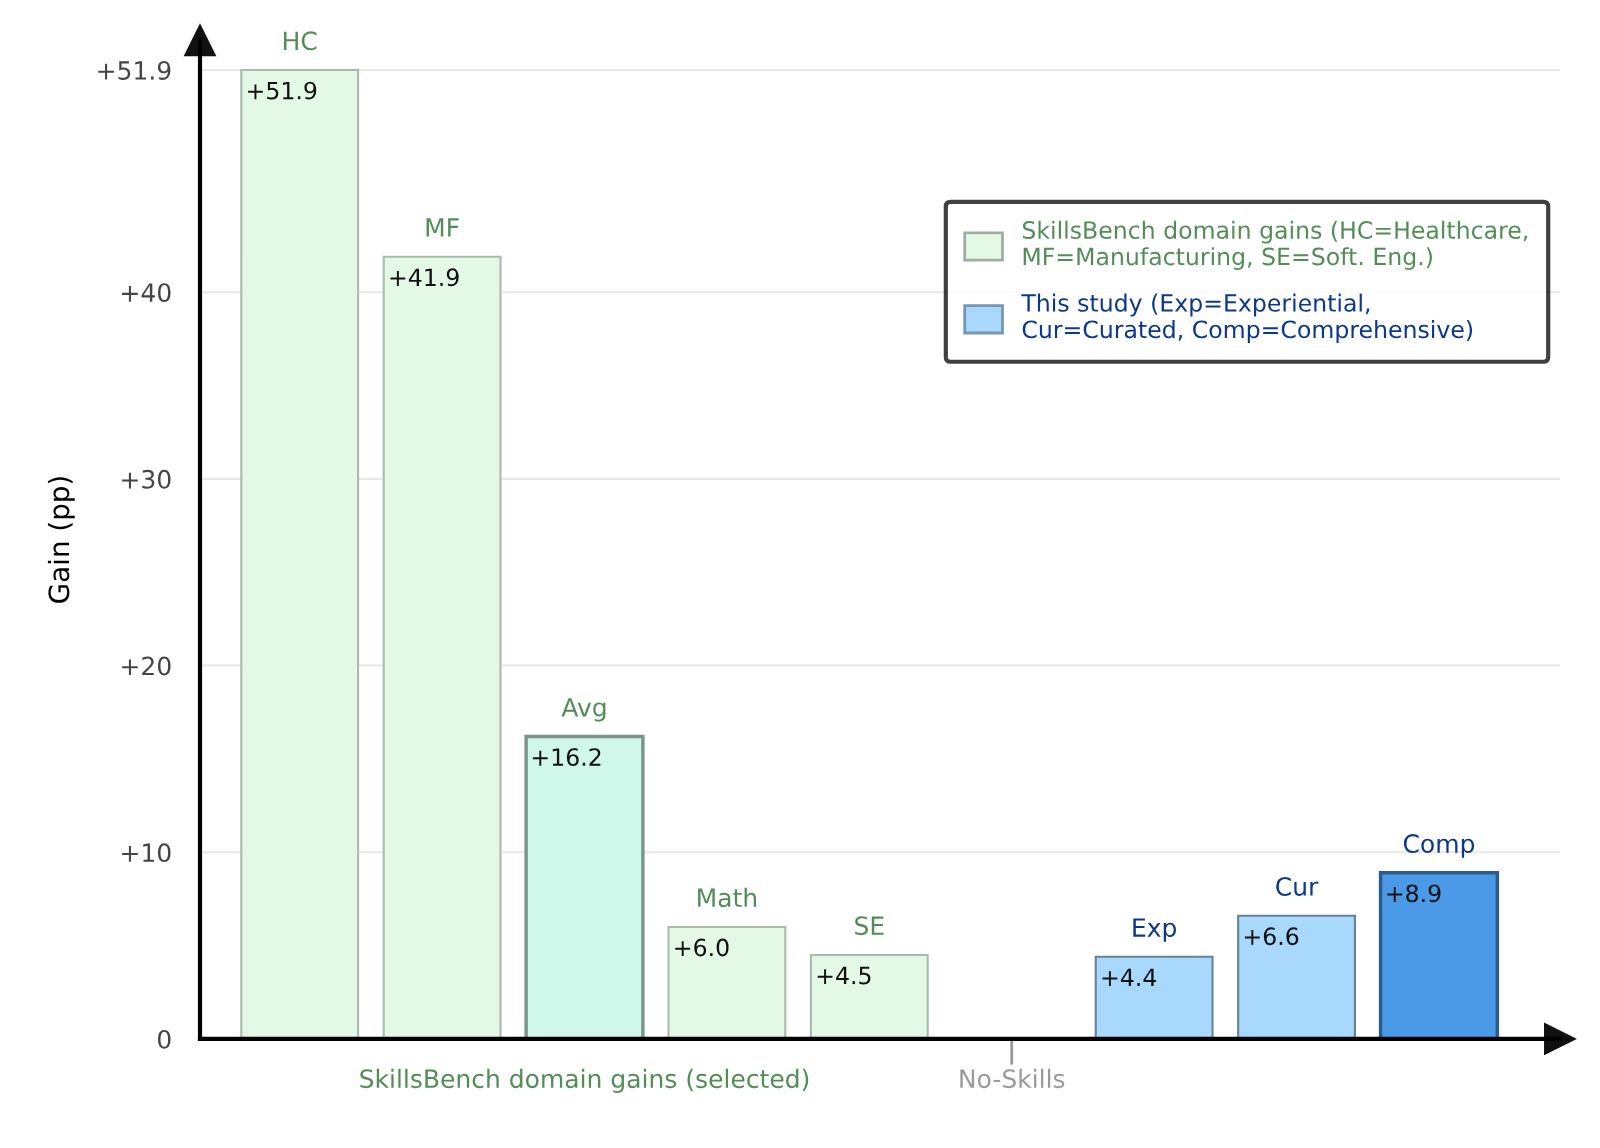  I want to click on y-tick-label: +51.9, so click(134, 70).